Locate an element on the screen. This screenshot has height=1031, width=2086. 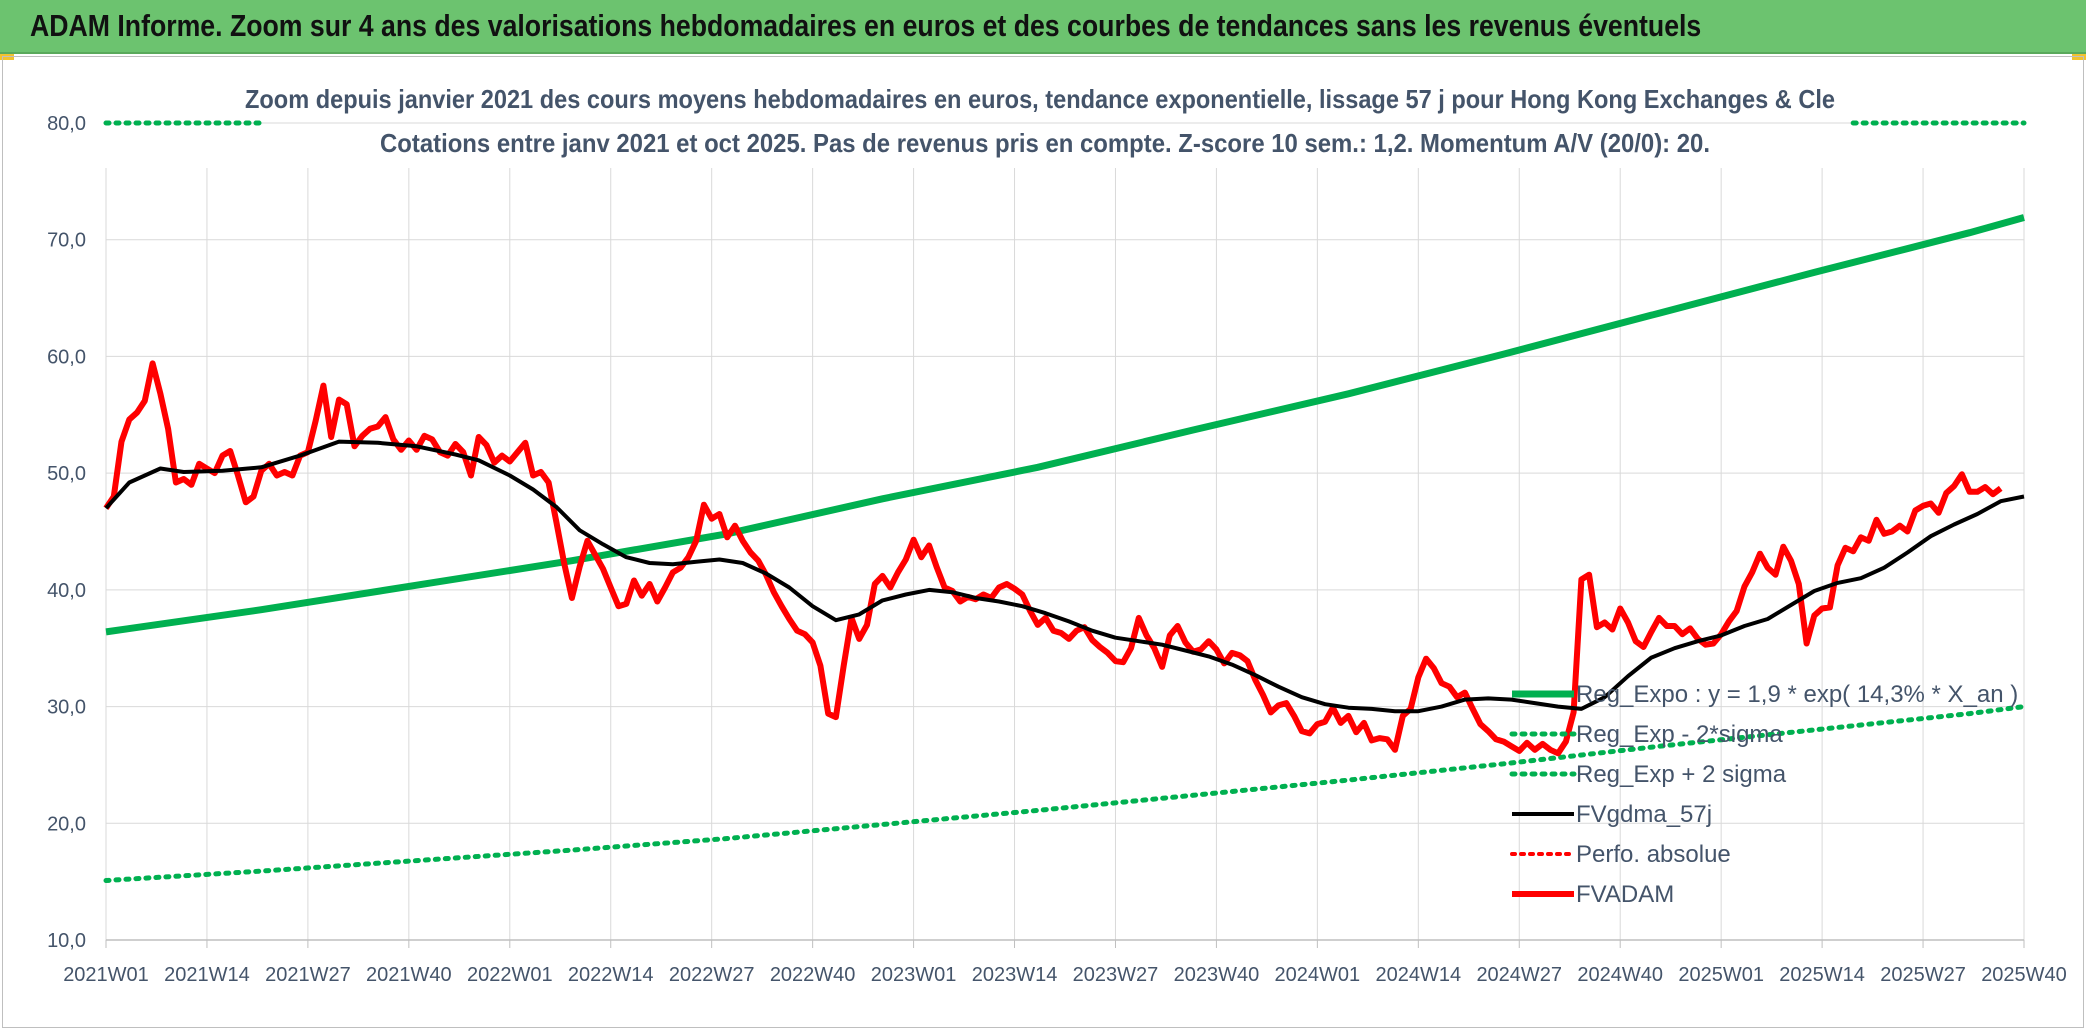
legend-label: Perfo. absolue is located at coordinates (1653, 854).